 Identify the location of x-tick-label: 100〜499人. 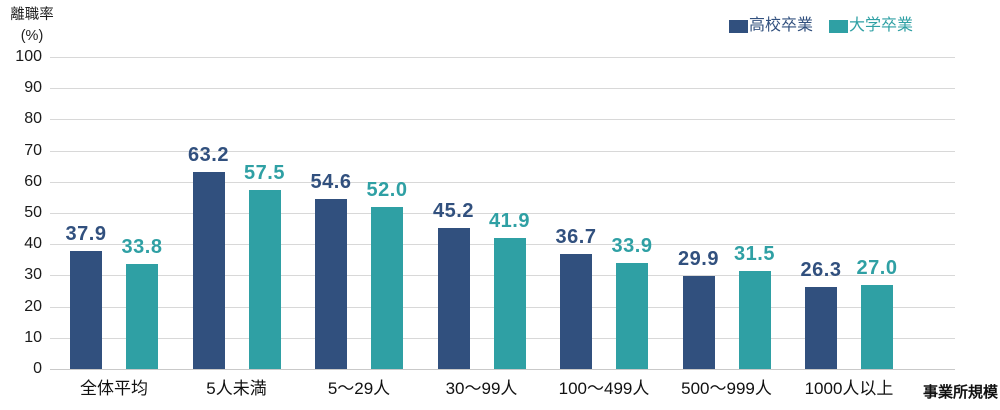
(604, 388).